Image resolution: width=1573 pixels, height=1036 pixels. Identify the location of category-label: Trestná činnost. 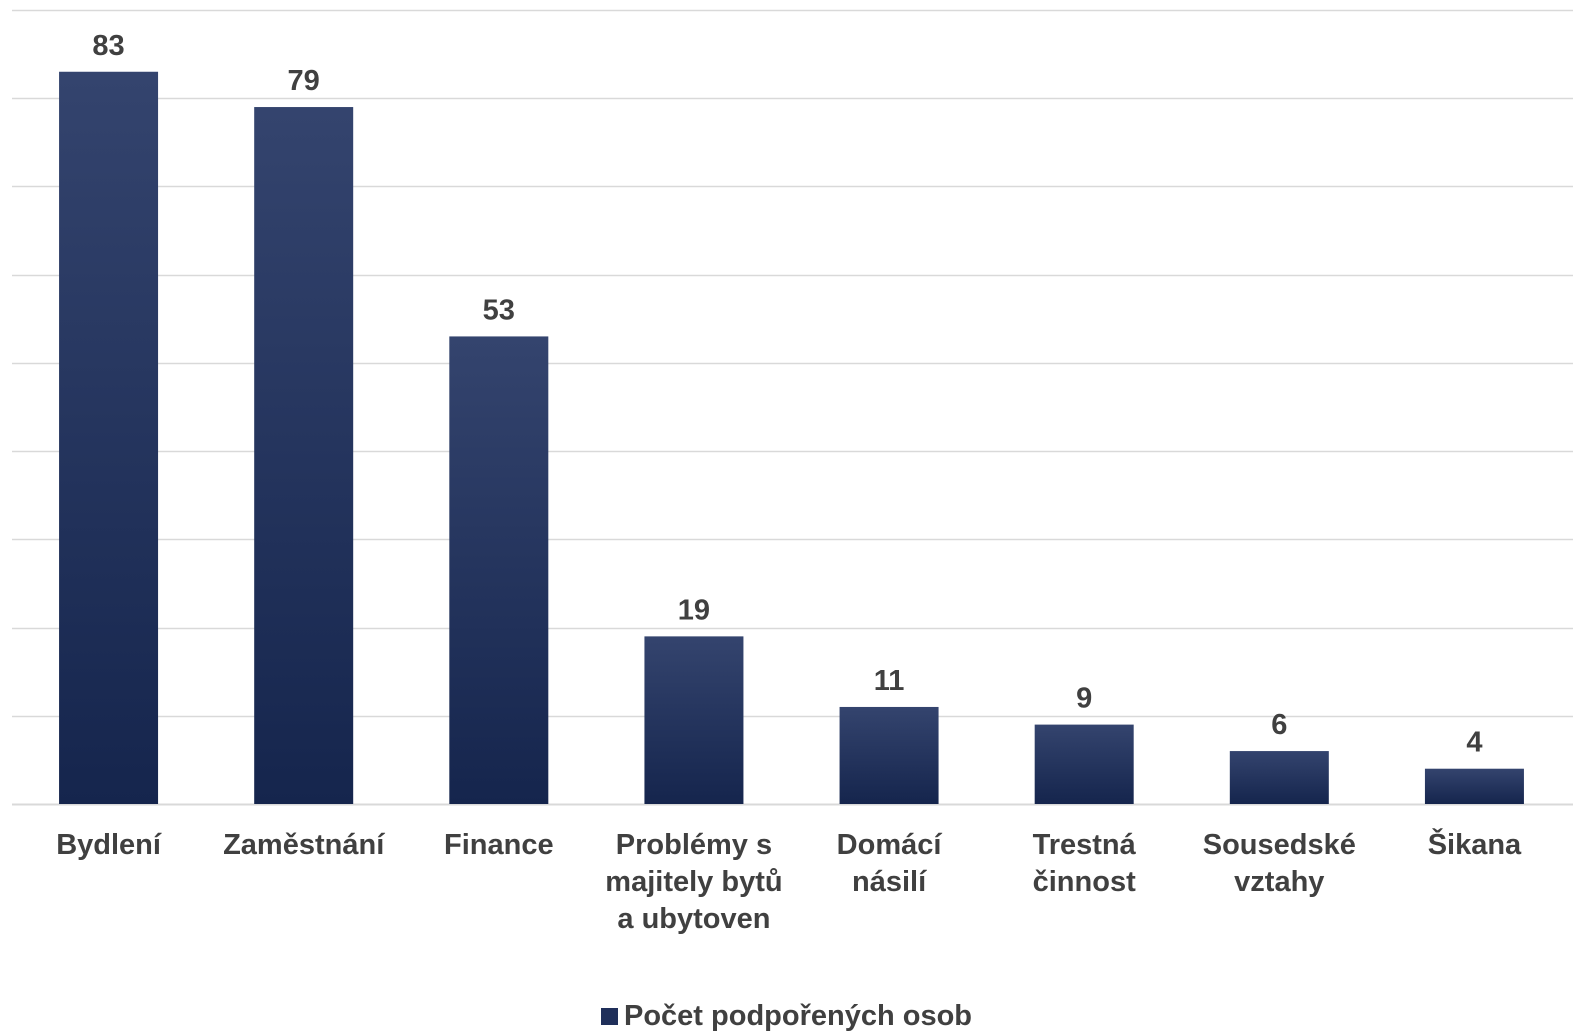
(1085, 863).